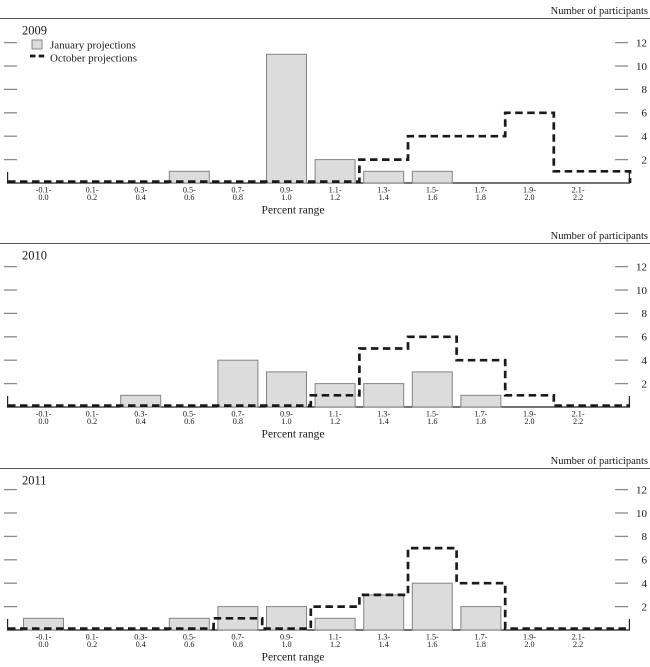 The image size is (650, 667). What do you see at coordinates (481, 197) in the screenshot?
I see `x-tick-label-high: 1.8` at bounding box center [481, 197].